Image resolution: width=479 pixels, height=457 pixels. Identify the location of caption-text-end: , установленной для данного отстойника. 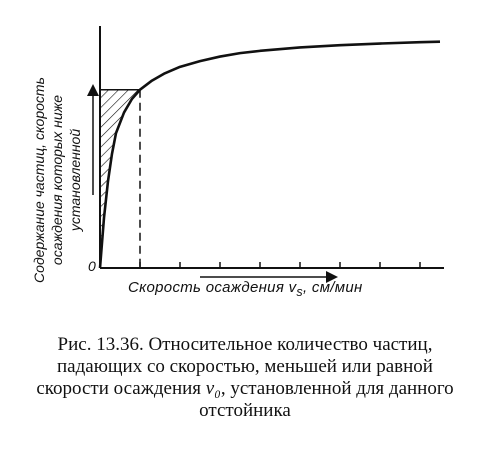
(326, 399).